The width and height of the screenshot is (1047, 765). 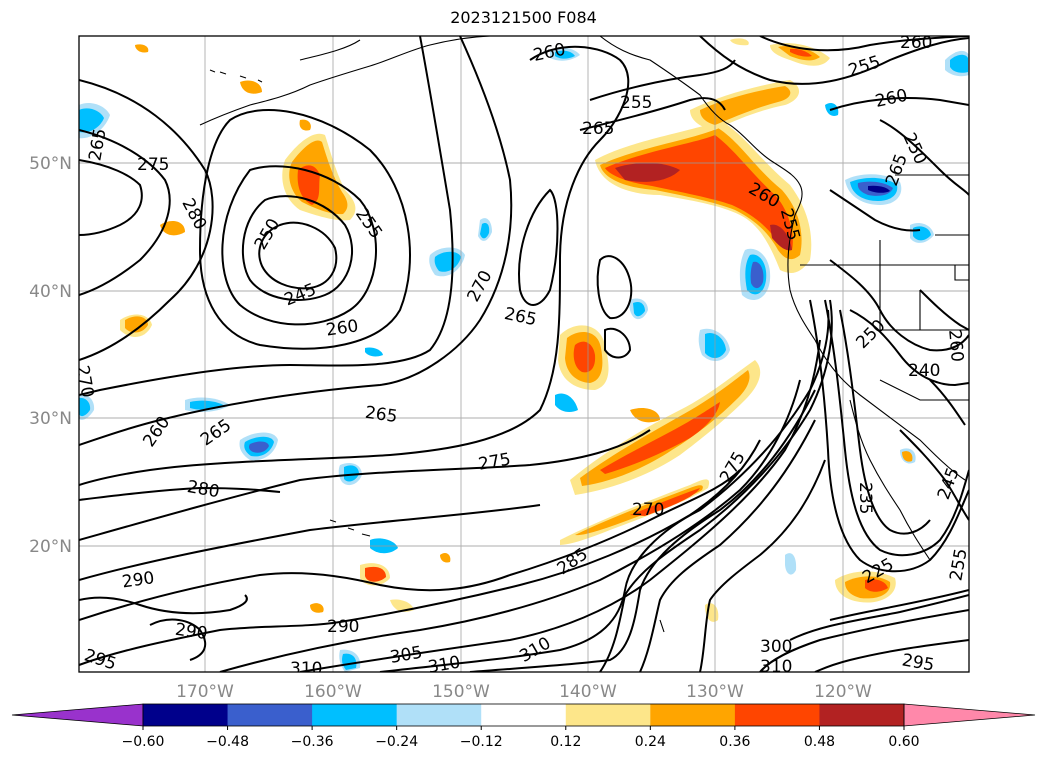 I want to click on colorbar-tick-label: −0.24, so click(x=396, y=742).